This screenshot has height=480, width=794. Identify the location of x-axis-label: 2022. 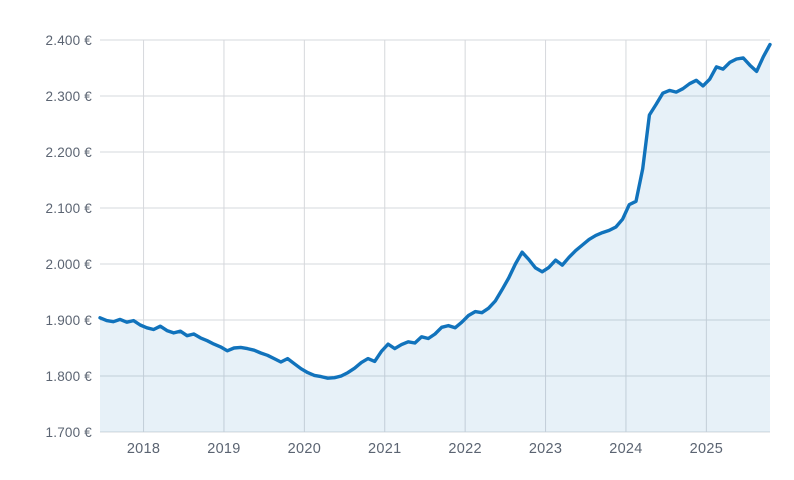
(464, 449).